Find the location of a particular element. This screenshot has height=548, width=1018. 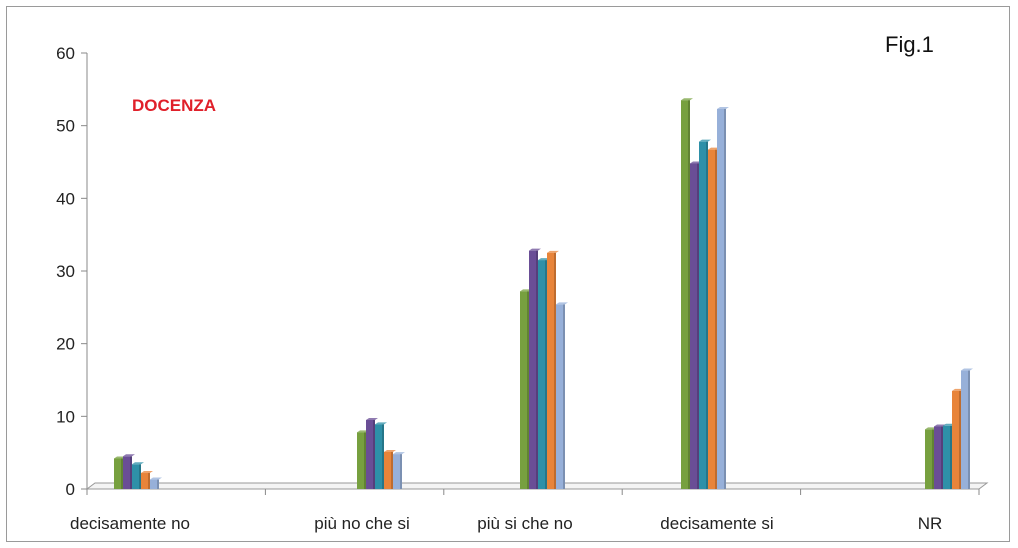

category-label: NR is located at coordinates (930, 523).